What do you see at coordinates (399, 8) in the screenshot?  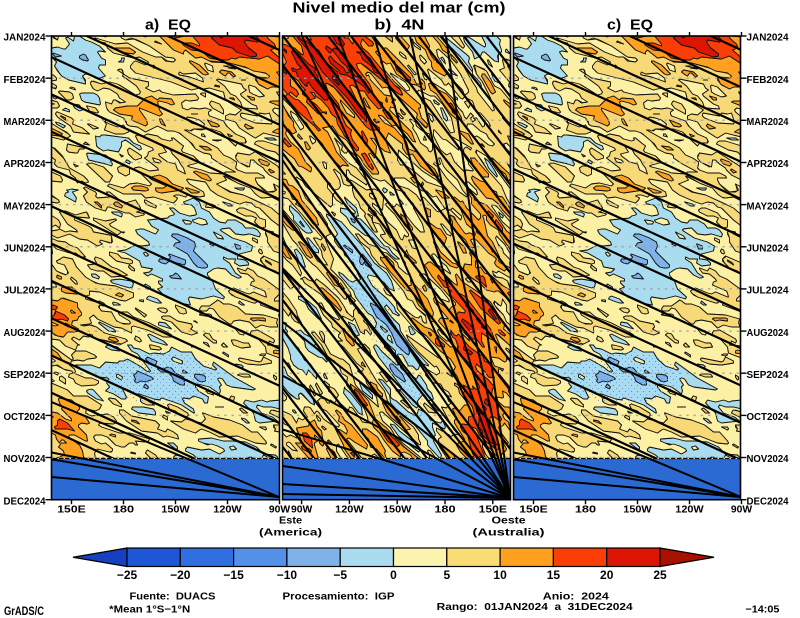 I see `svg-text: Nivel medio del mar (cm)` at bounding box center [399, 8].